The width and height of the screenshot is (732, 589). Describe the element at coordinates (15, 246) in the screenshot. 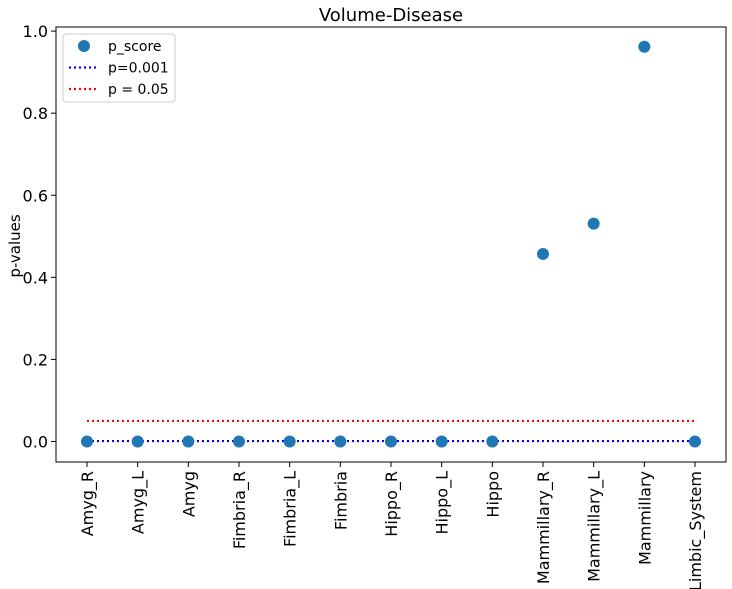

I see `y-axis-label: p-values` at that location.